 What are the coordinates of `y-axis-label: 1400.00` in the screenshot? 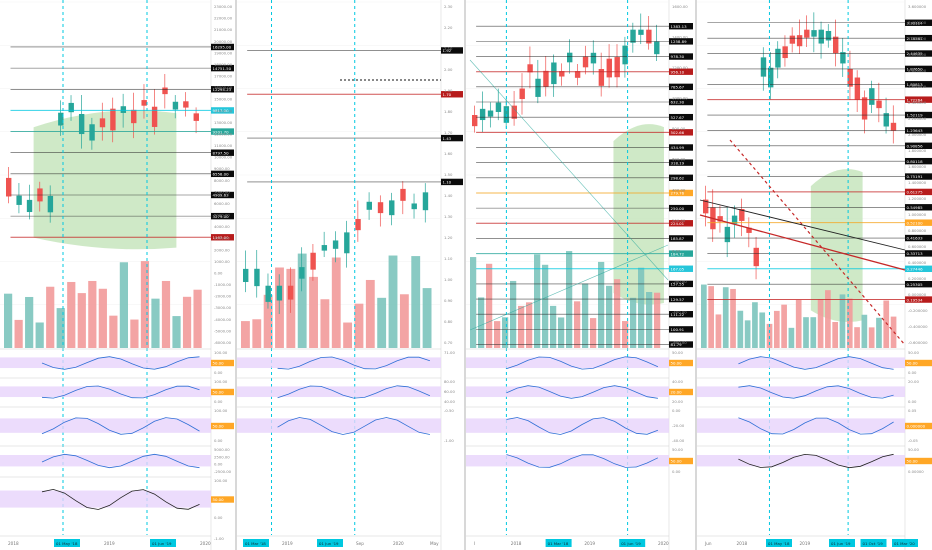 It's located at (680, 37).